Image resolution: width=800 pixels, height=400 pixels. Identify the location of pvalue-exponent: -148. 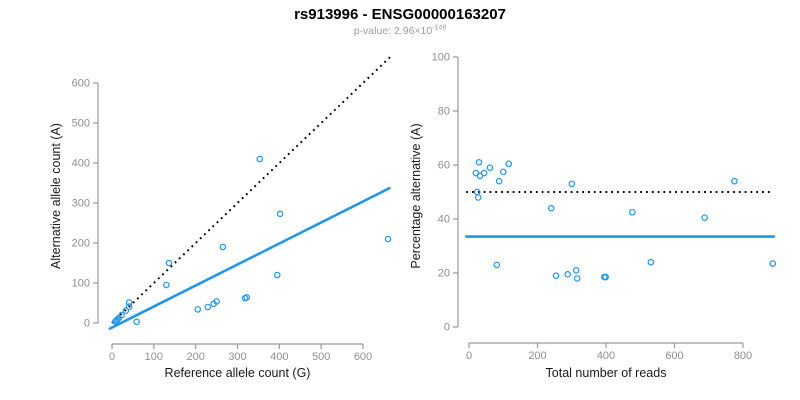
(439, 28).